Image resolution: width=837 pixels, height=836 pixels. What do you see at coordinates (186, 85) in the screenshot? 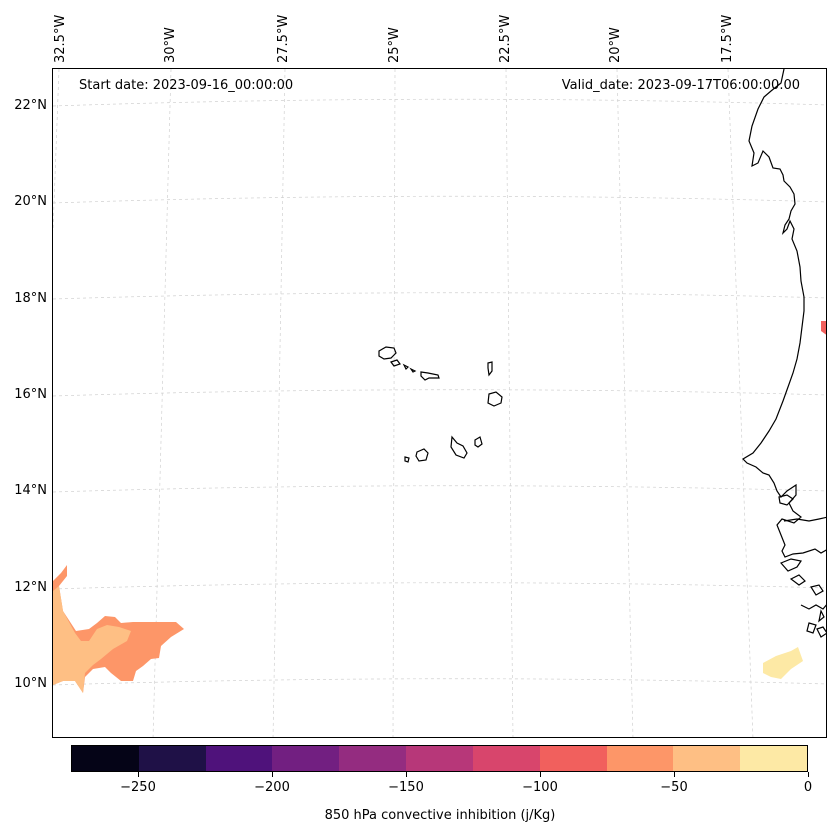
I see `start-date-label: Start date: 2023-09-16_00:00:00` at bounding box center [186, 85].